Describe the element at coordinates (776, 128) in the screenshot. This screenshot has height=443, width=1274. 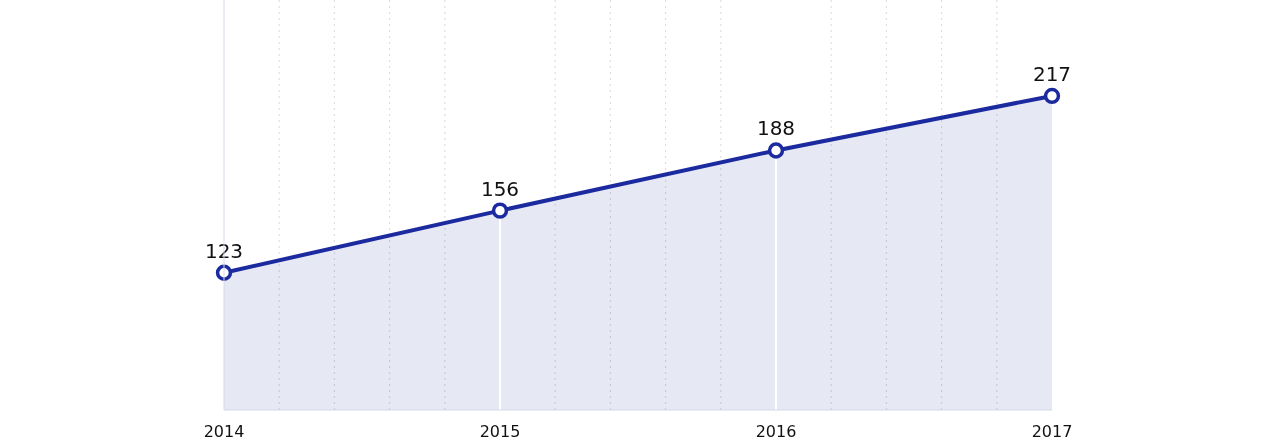
I see `data-label: 188` at that location.